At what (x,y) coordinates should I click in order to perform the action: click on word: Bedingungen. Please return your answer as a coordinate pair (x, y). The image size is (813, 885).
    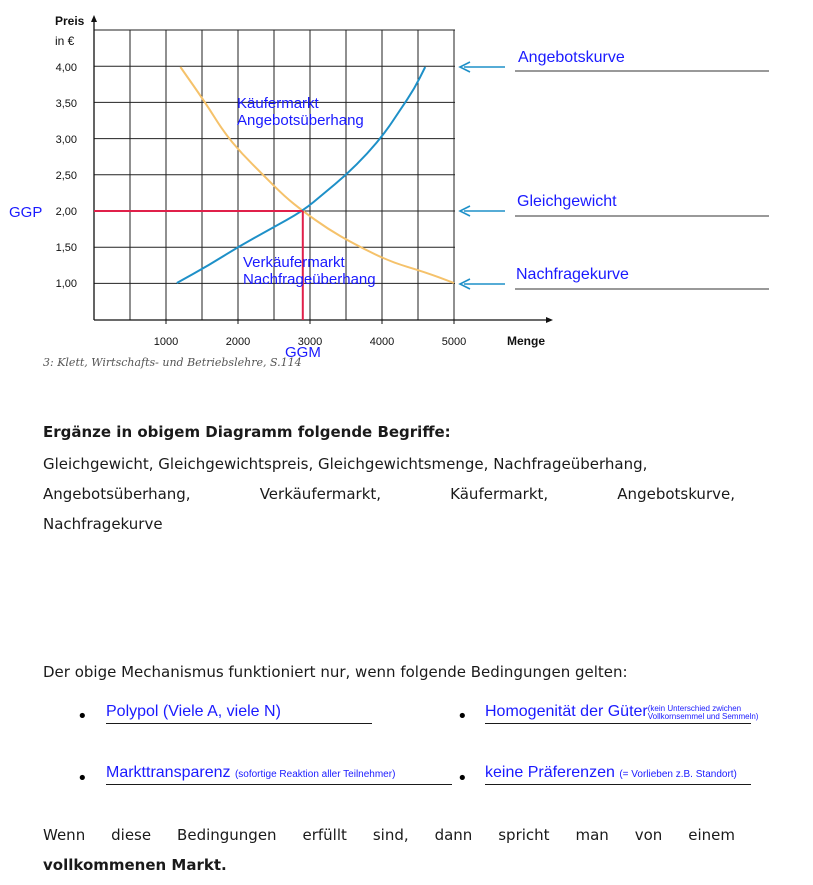
    Looking at the image, I should click on (227, 835).